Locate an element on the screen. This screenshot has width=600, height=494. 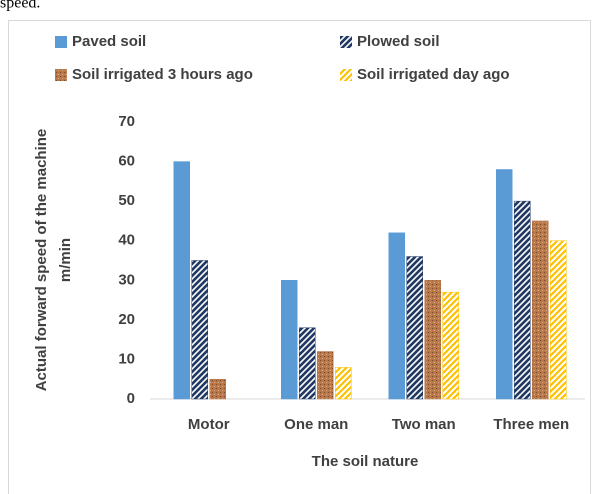
y-tick-label: 0 is located at coordinates (131, 398).